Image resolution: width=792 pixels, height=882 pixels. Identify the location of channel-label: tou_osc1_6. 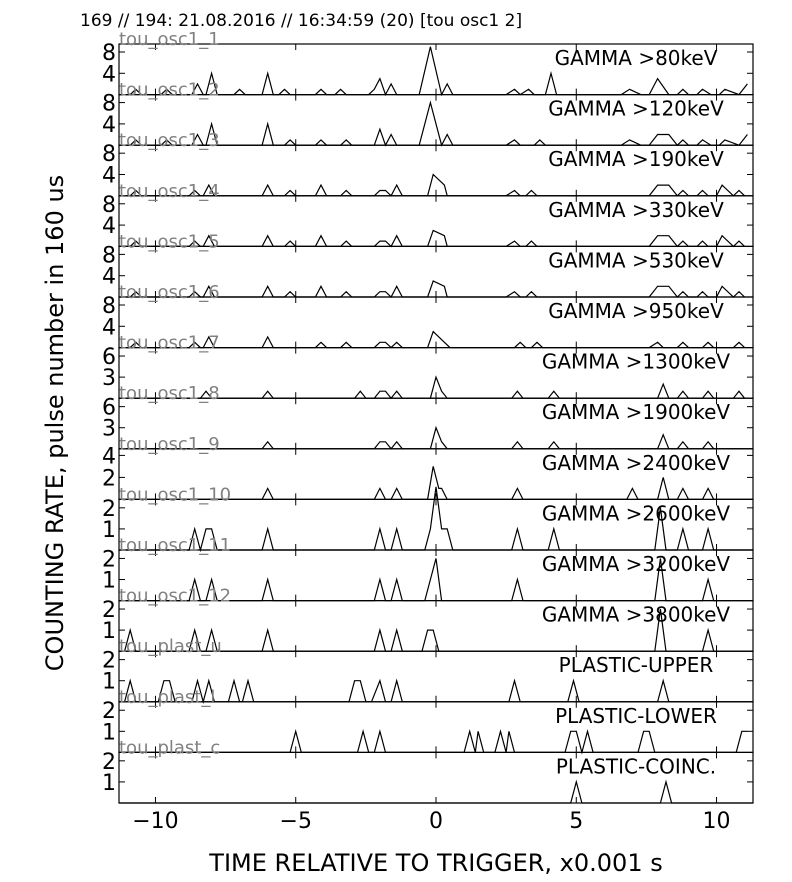
(169, 292).